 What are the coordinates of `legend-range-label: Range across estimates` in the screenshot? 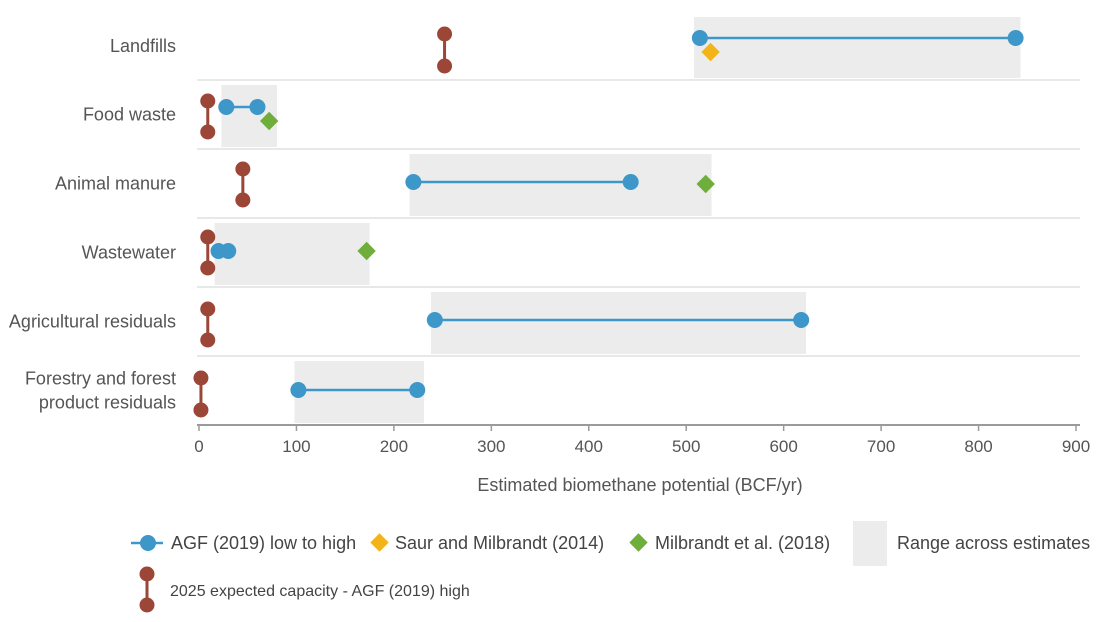 It's located at (993, 543).